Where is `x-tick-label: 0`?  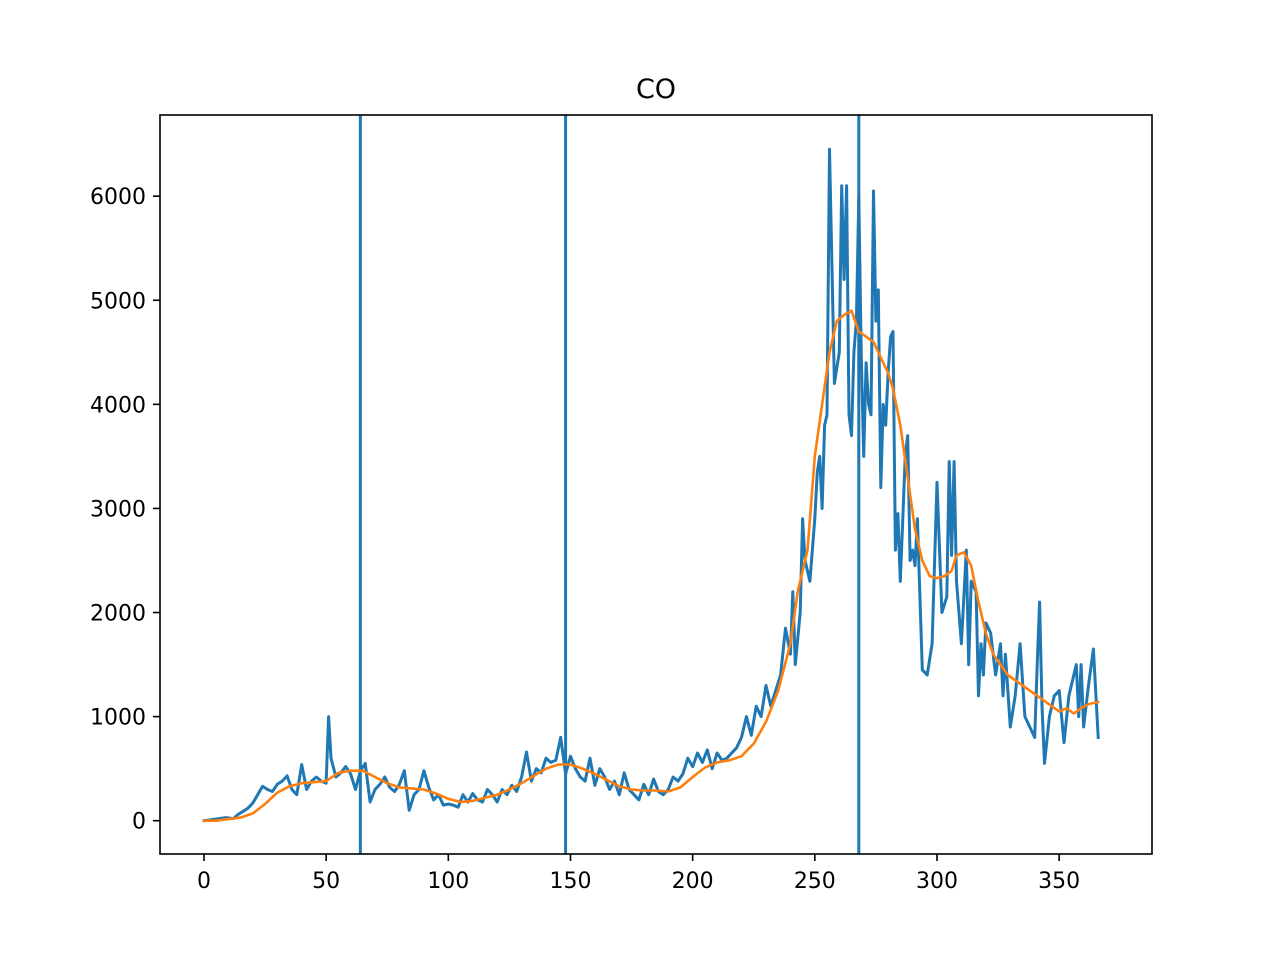
x-tick-label: 0 is located at coordinates (204, 881).